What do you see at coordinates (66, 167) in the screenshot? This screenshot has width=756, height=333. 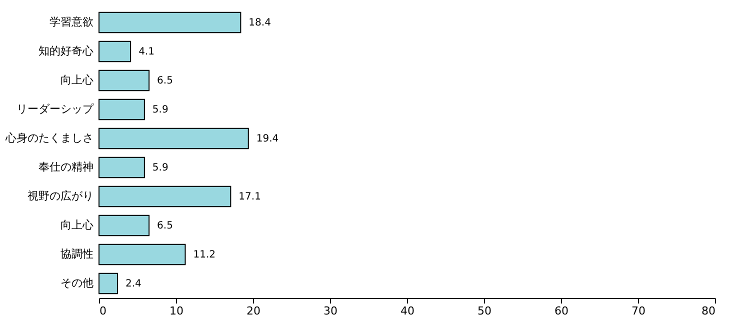 I see `y-tick-label: 奉仕の精神` at bounding box center [66, 167].